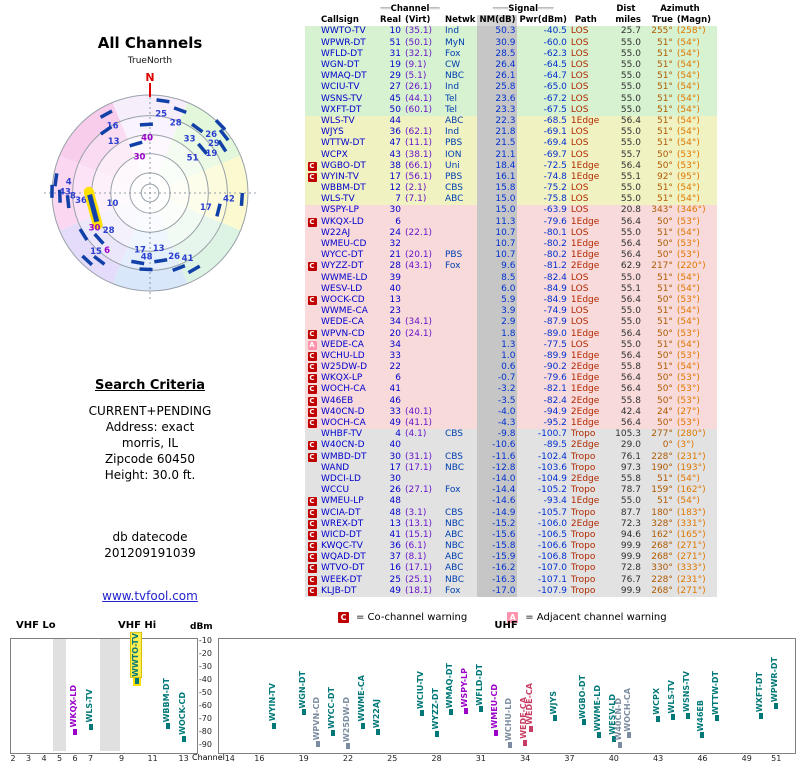  Describe the element at coordinates (348, 211) in the screenshot. I see `cell-callsign: WSPY-LP` at that location.